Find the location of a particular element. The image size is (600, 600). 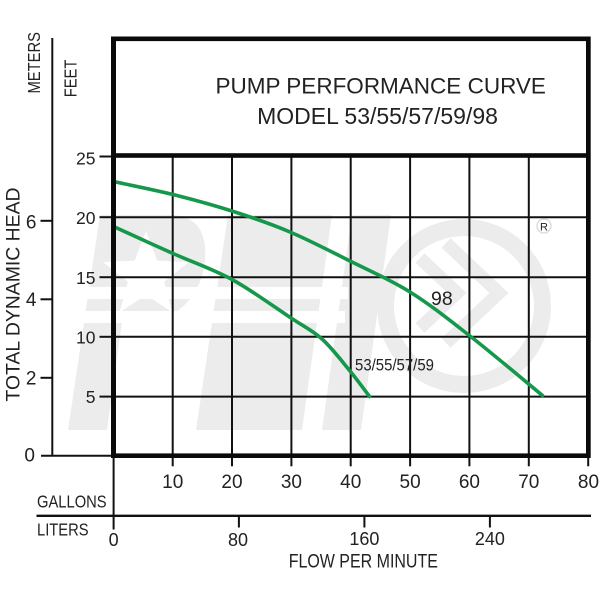

svg-text: 15 is located at coordinates (85, 278).